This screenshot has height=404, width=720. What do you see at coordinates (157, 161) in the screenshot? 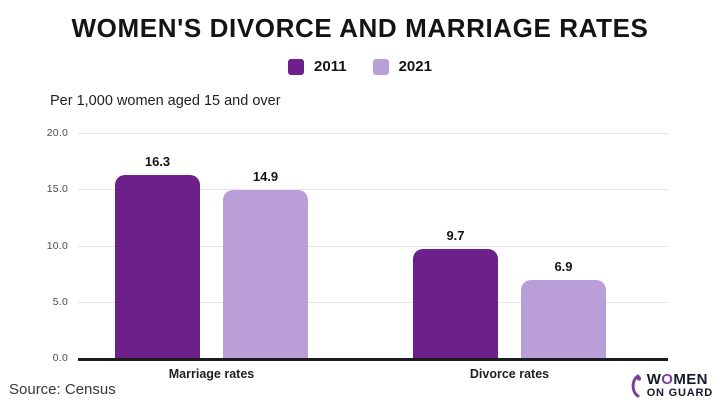
I see `bar-value-label: 16.3` at bounding box center [157, 161].